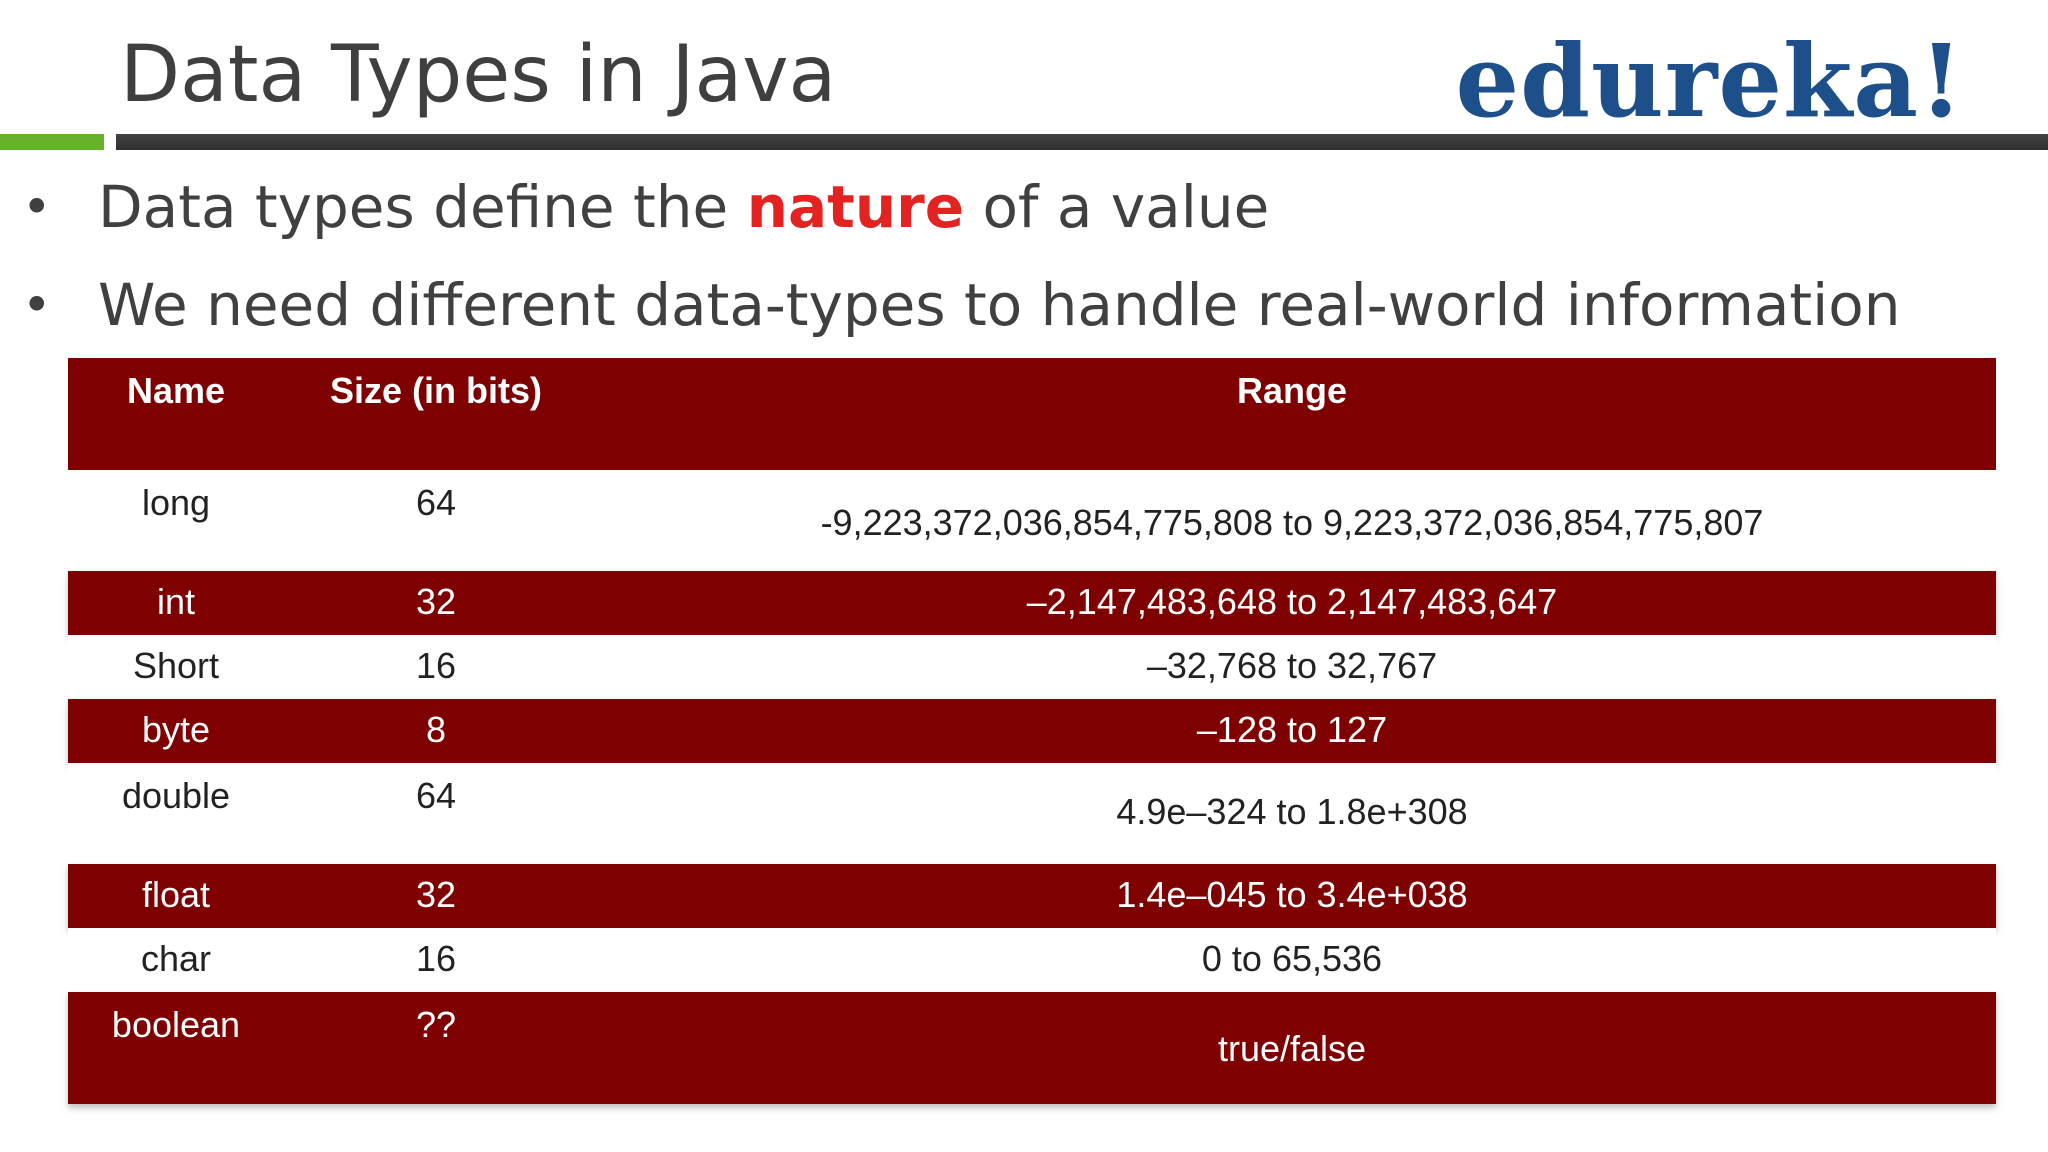  I want to click on bullet-text-after: of a value, so click(1117, 207).